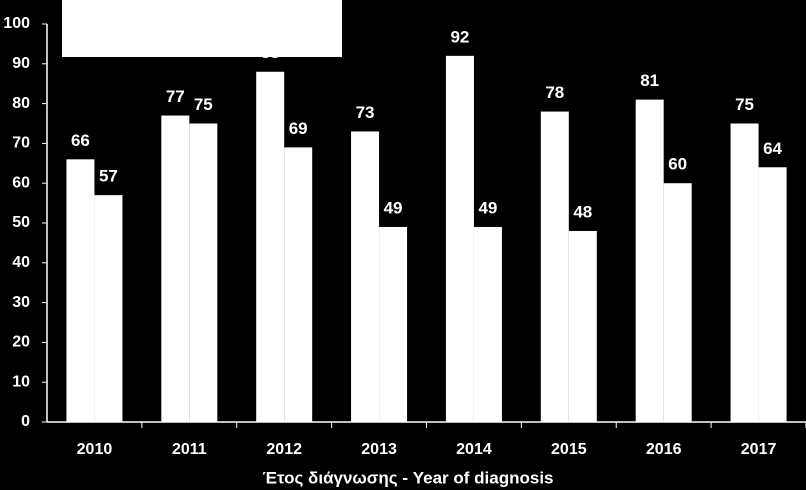 The image size is (806, 490). I want to click on value-label: 69, so click(298, 128).